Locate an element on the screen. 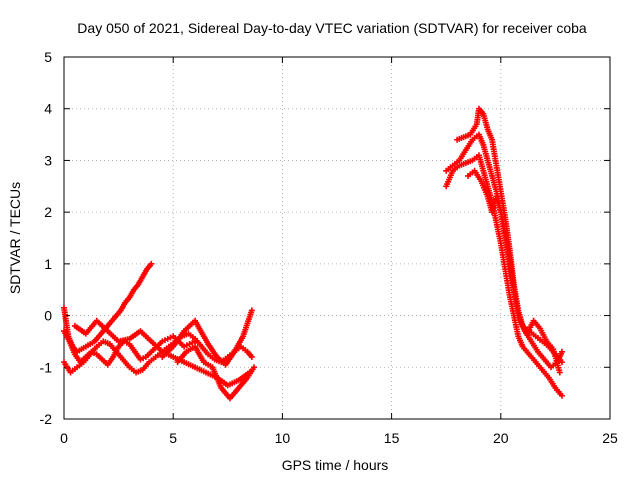 The height and width of the screenshot is (480, 640). x-tick-label: 15 is located at coordinates (392, 438).